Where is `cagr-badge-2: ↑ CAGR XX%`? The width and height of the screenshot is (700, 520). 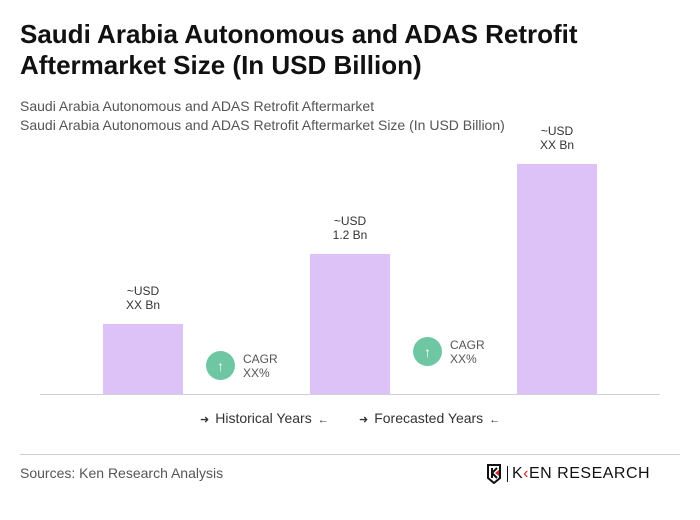
cagr-badge-2: ↑ CAGR XX% is located at coordinates (449, 351).